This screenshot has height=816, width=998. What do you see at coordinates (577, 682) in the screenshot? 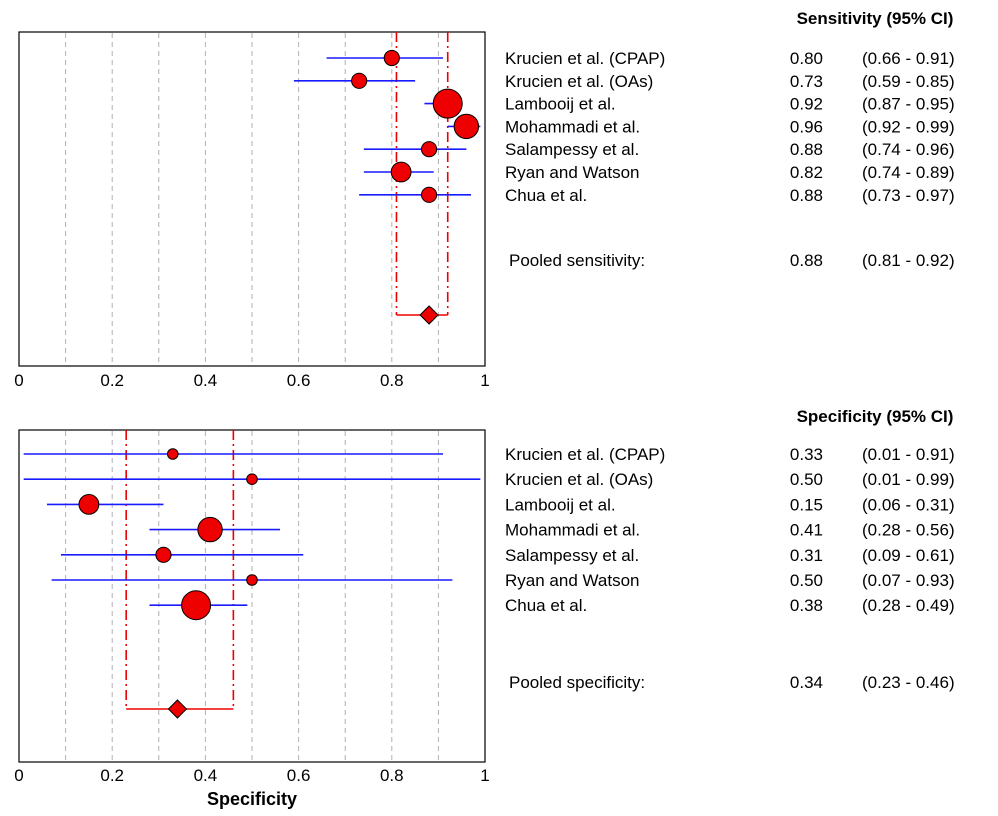
I see `pooled-label: Pooled specificity:` at bounding box center [577, 682].